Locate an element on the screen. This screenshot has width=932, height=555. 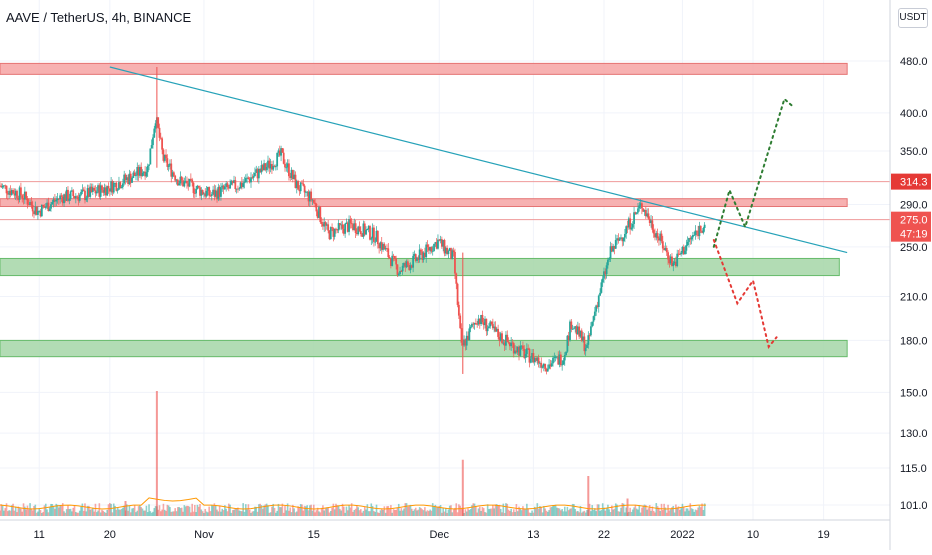
y-tick-label: 130.0 is located at coordinates (914, 434).